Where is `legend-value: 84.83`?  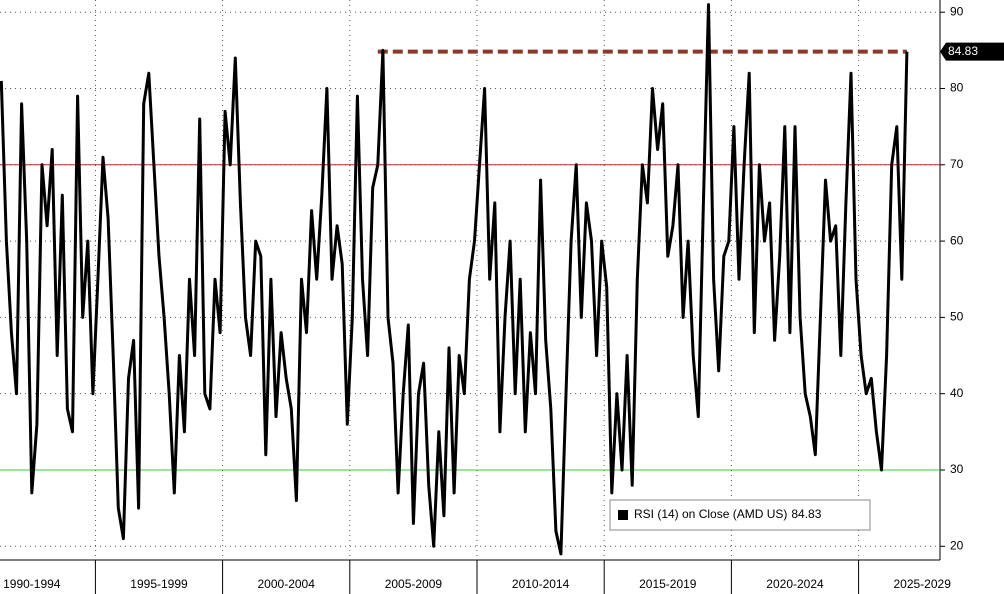
legend-value: 84.83 is located at coordinates (806, 514).